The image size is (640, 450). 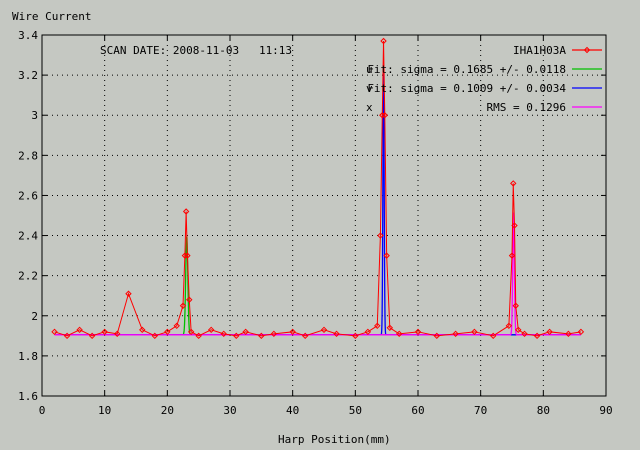 What do you see at coordinates (28, 75) in the screenshot?
I see `y-tick-label: 3.2` at bounding box center [28, 75].